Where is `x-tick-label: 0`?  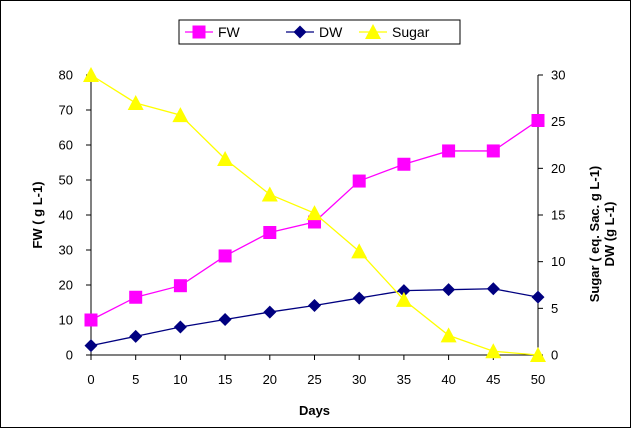
x-tick-label: 0 is located at coordinates (90, 379).